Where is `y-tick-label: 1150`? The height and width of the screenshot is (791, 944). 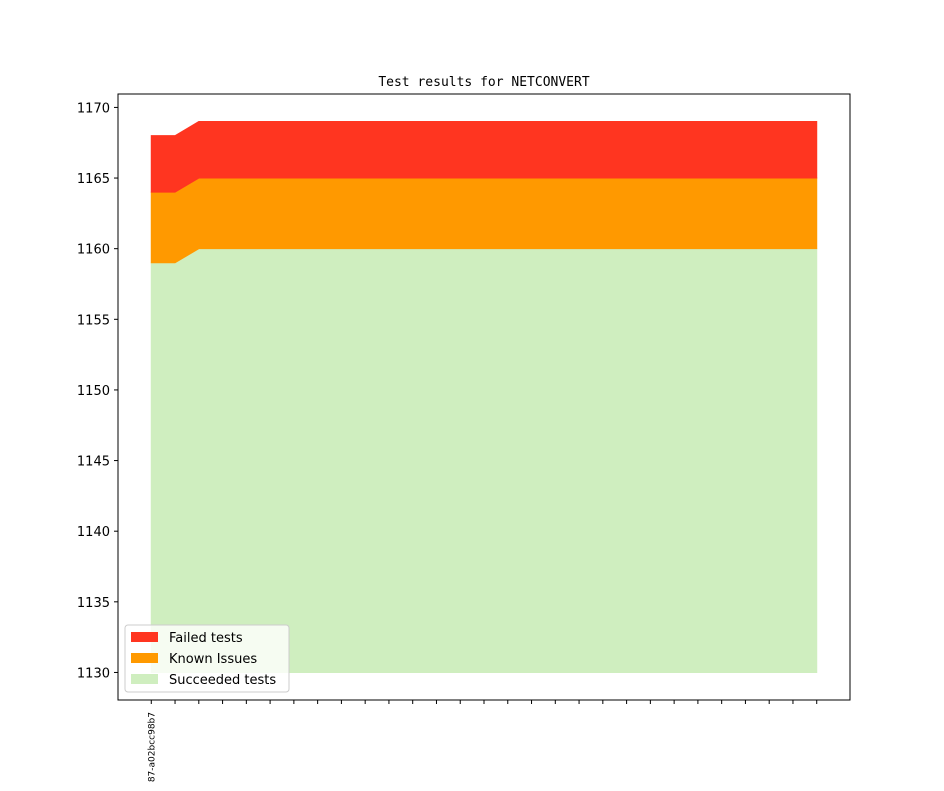 y-tick-label: 1150 is located at coordinates (93, 391).